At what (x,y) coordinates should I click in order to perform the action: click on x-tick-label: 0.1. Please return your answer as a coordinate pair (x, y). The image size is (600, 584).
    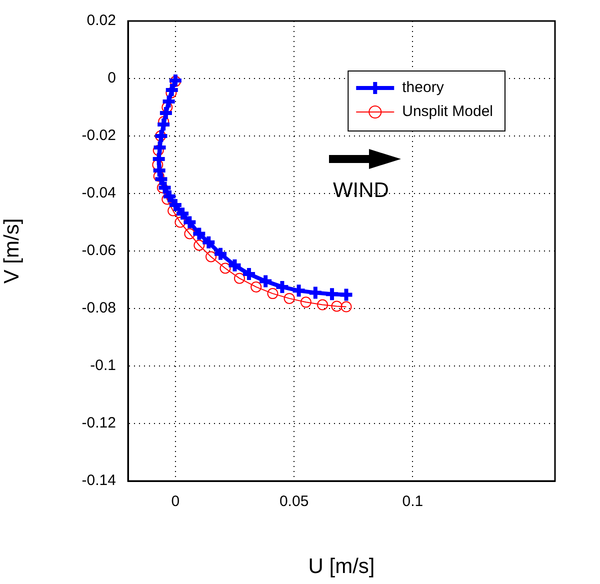
    Looking at the image, I should click on (413, 501).